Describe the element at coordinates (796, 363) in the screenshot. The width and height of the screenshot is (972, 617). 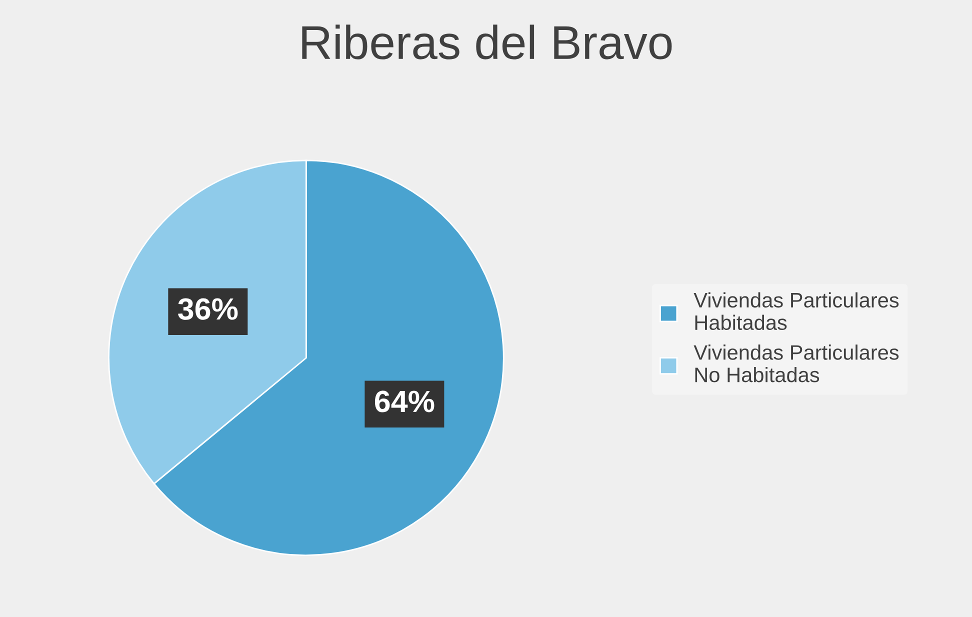
I see `legend-label: Viviendas Particulares No Habitadas` at that location.